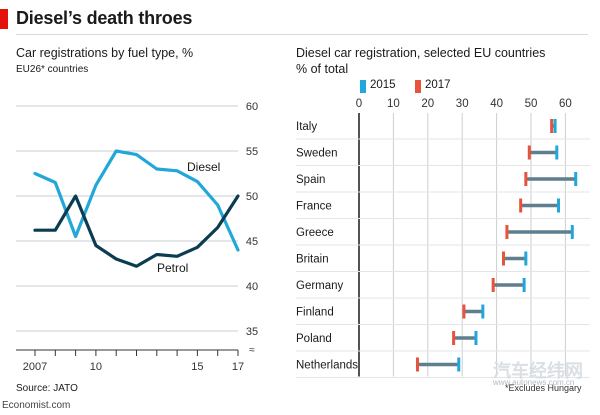 The height and width of the screenshot is (415, 600). What do you see at coordinates (4, 19) in the screenshot?
I see `brand-tag` at bounding box center [4, 19].